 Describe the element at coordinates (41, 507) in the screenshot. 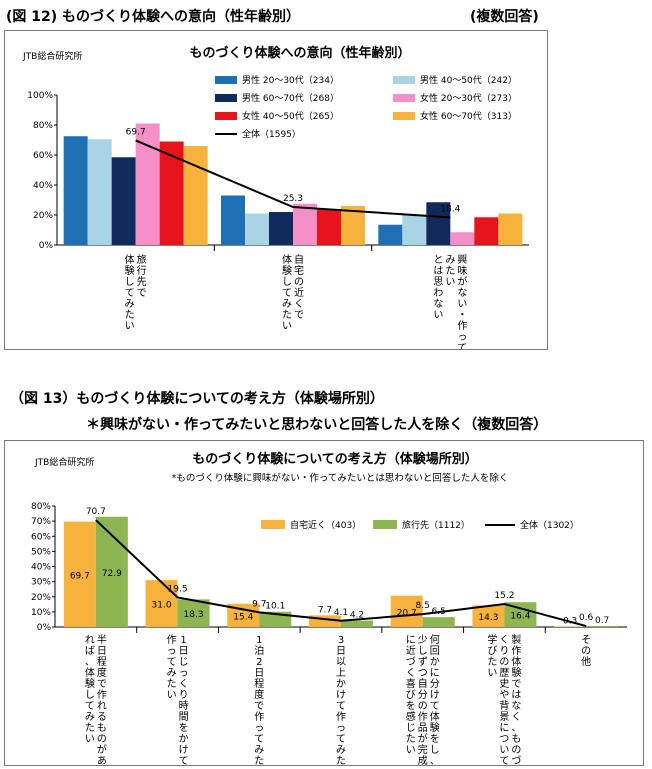

I see `fig13-ytick-label: 80%` at that location.